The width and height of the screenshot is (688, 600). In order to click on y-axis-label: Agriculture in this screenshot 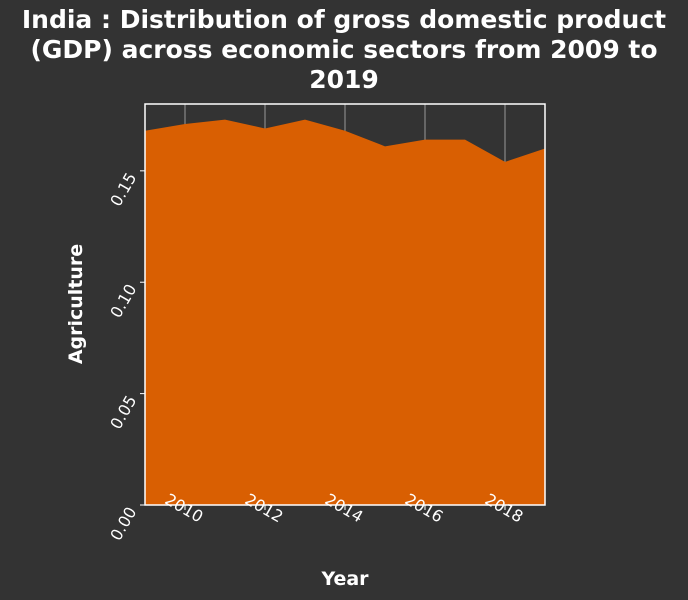, I will do `click(76, 304)`.